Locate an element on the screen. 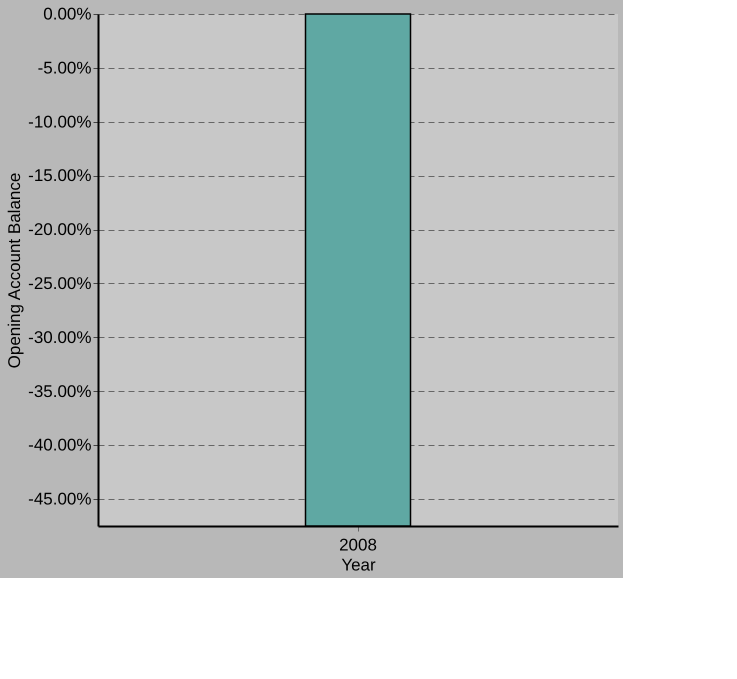 The width and height of the screenshot is (737, 679). y-tick-label: -15.00% is located at coordinates (60, 176).